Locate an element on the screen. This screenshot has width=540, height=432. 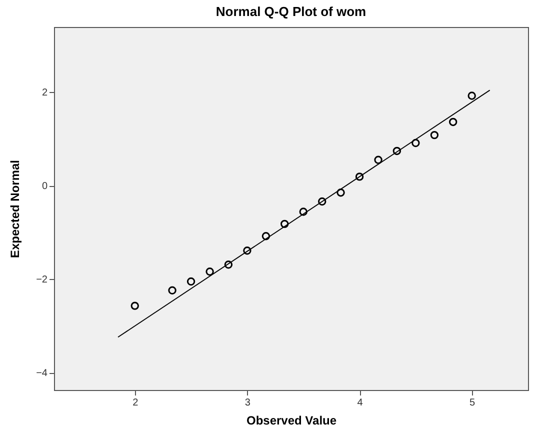
x-axis-title: Observed Value is located at coordinates (291, 421).